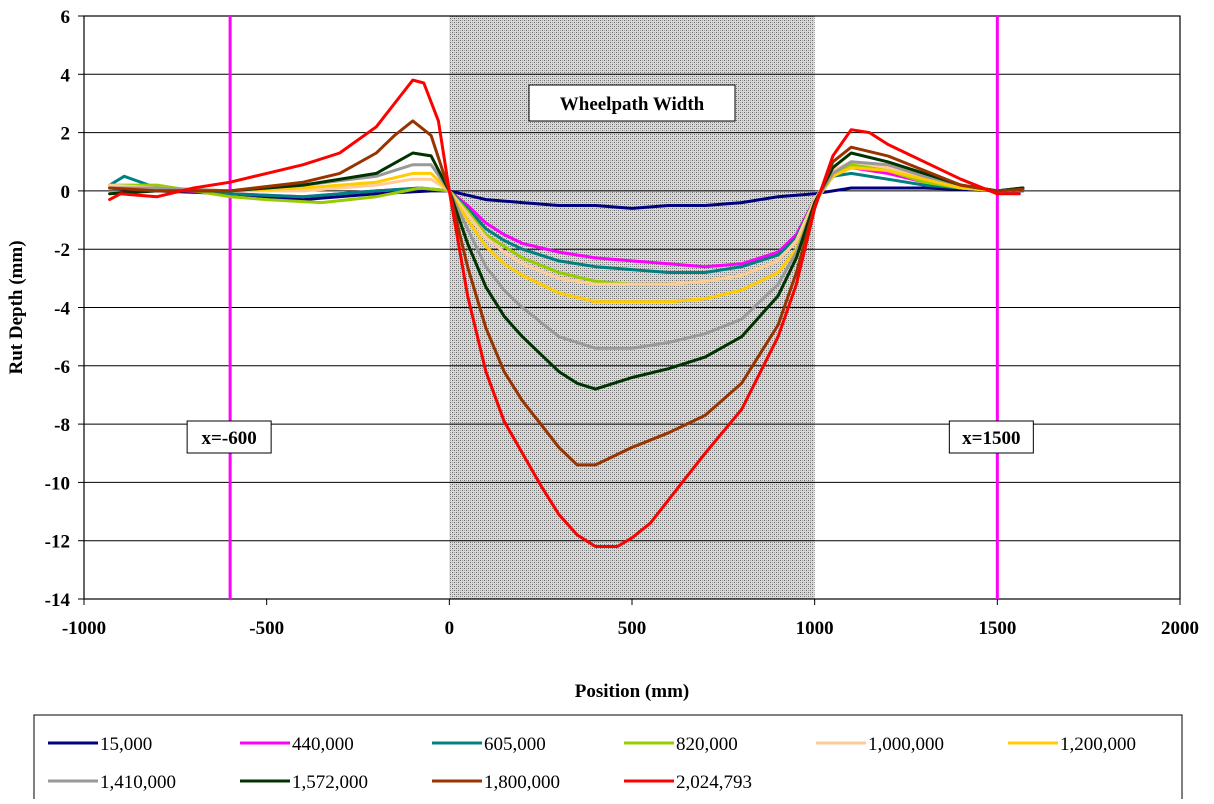 Image resolution: width=1214 pixels, height=804 pixels. I want to click on x-tick-label: -1000, so click(84, 628).